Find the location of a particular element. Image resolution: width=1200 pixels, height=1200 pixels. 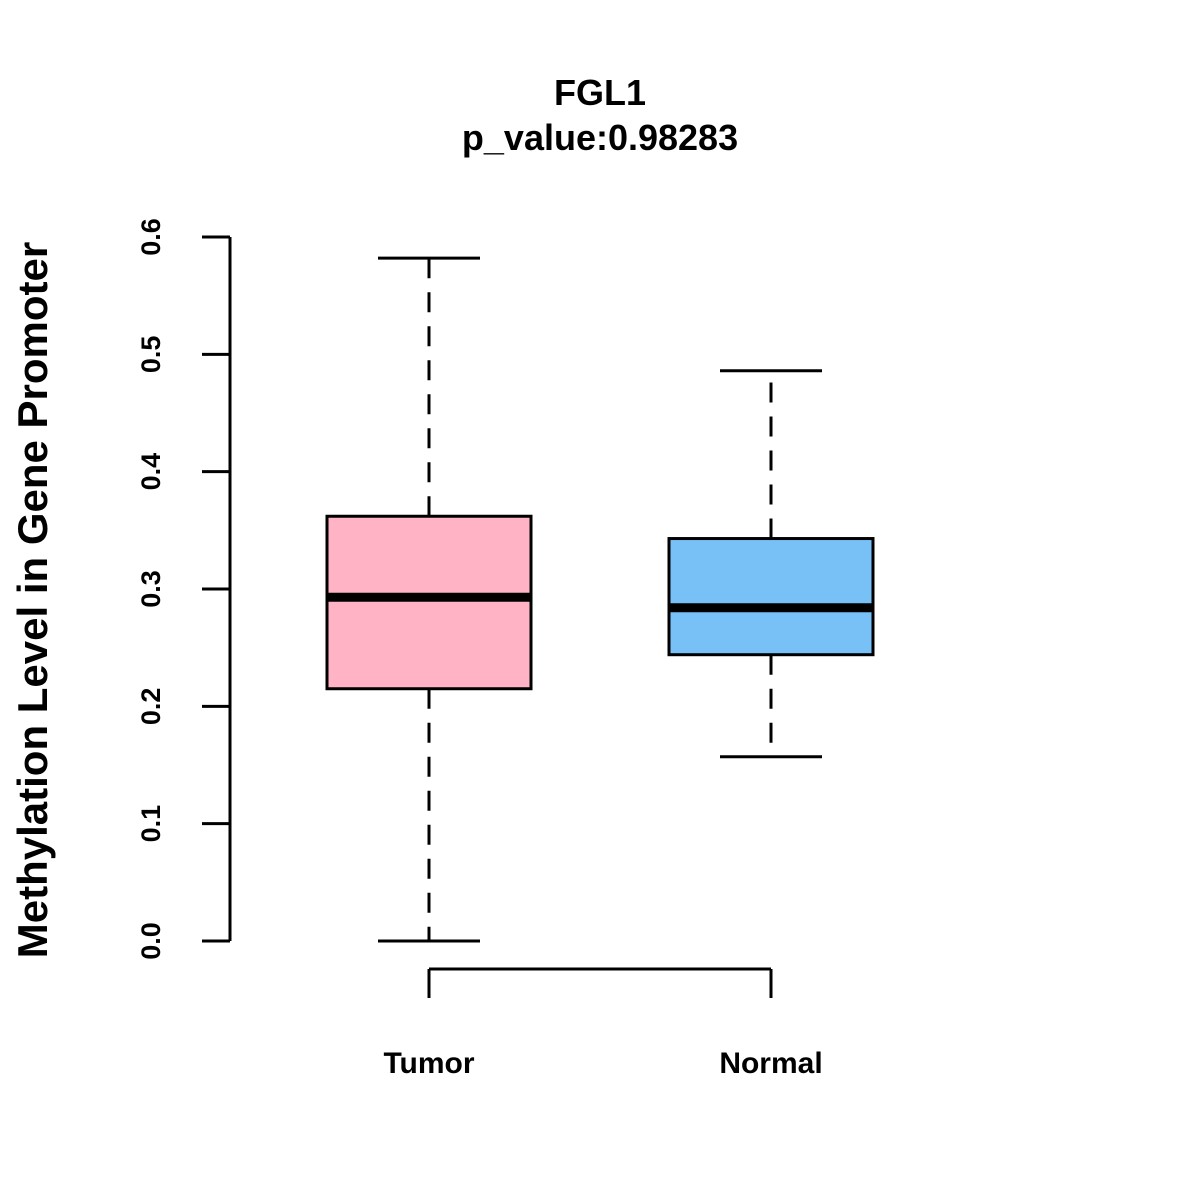

y-tick-label: 0.0 is located at coordinates (151, 941).